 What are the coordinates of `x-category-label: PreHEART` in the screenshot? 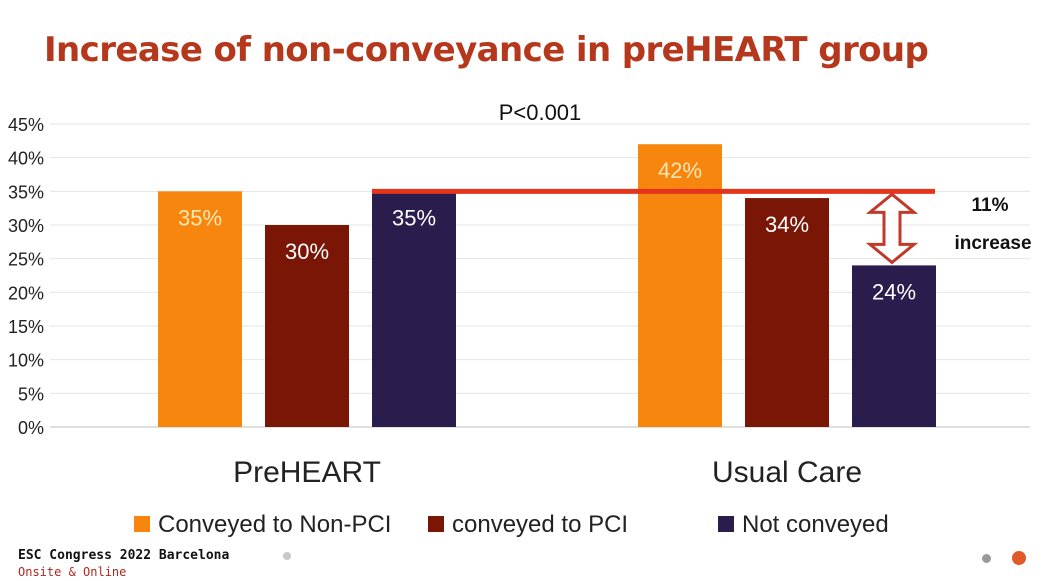 It's located at (307, 472).